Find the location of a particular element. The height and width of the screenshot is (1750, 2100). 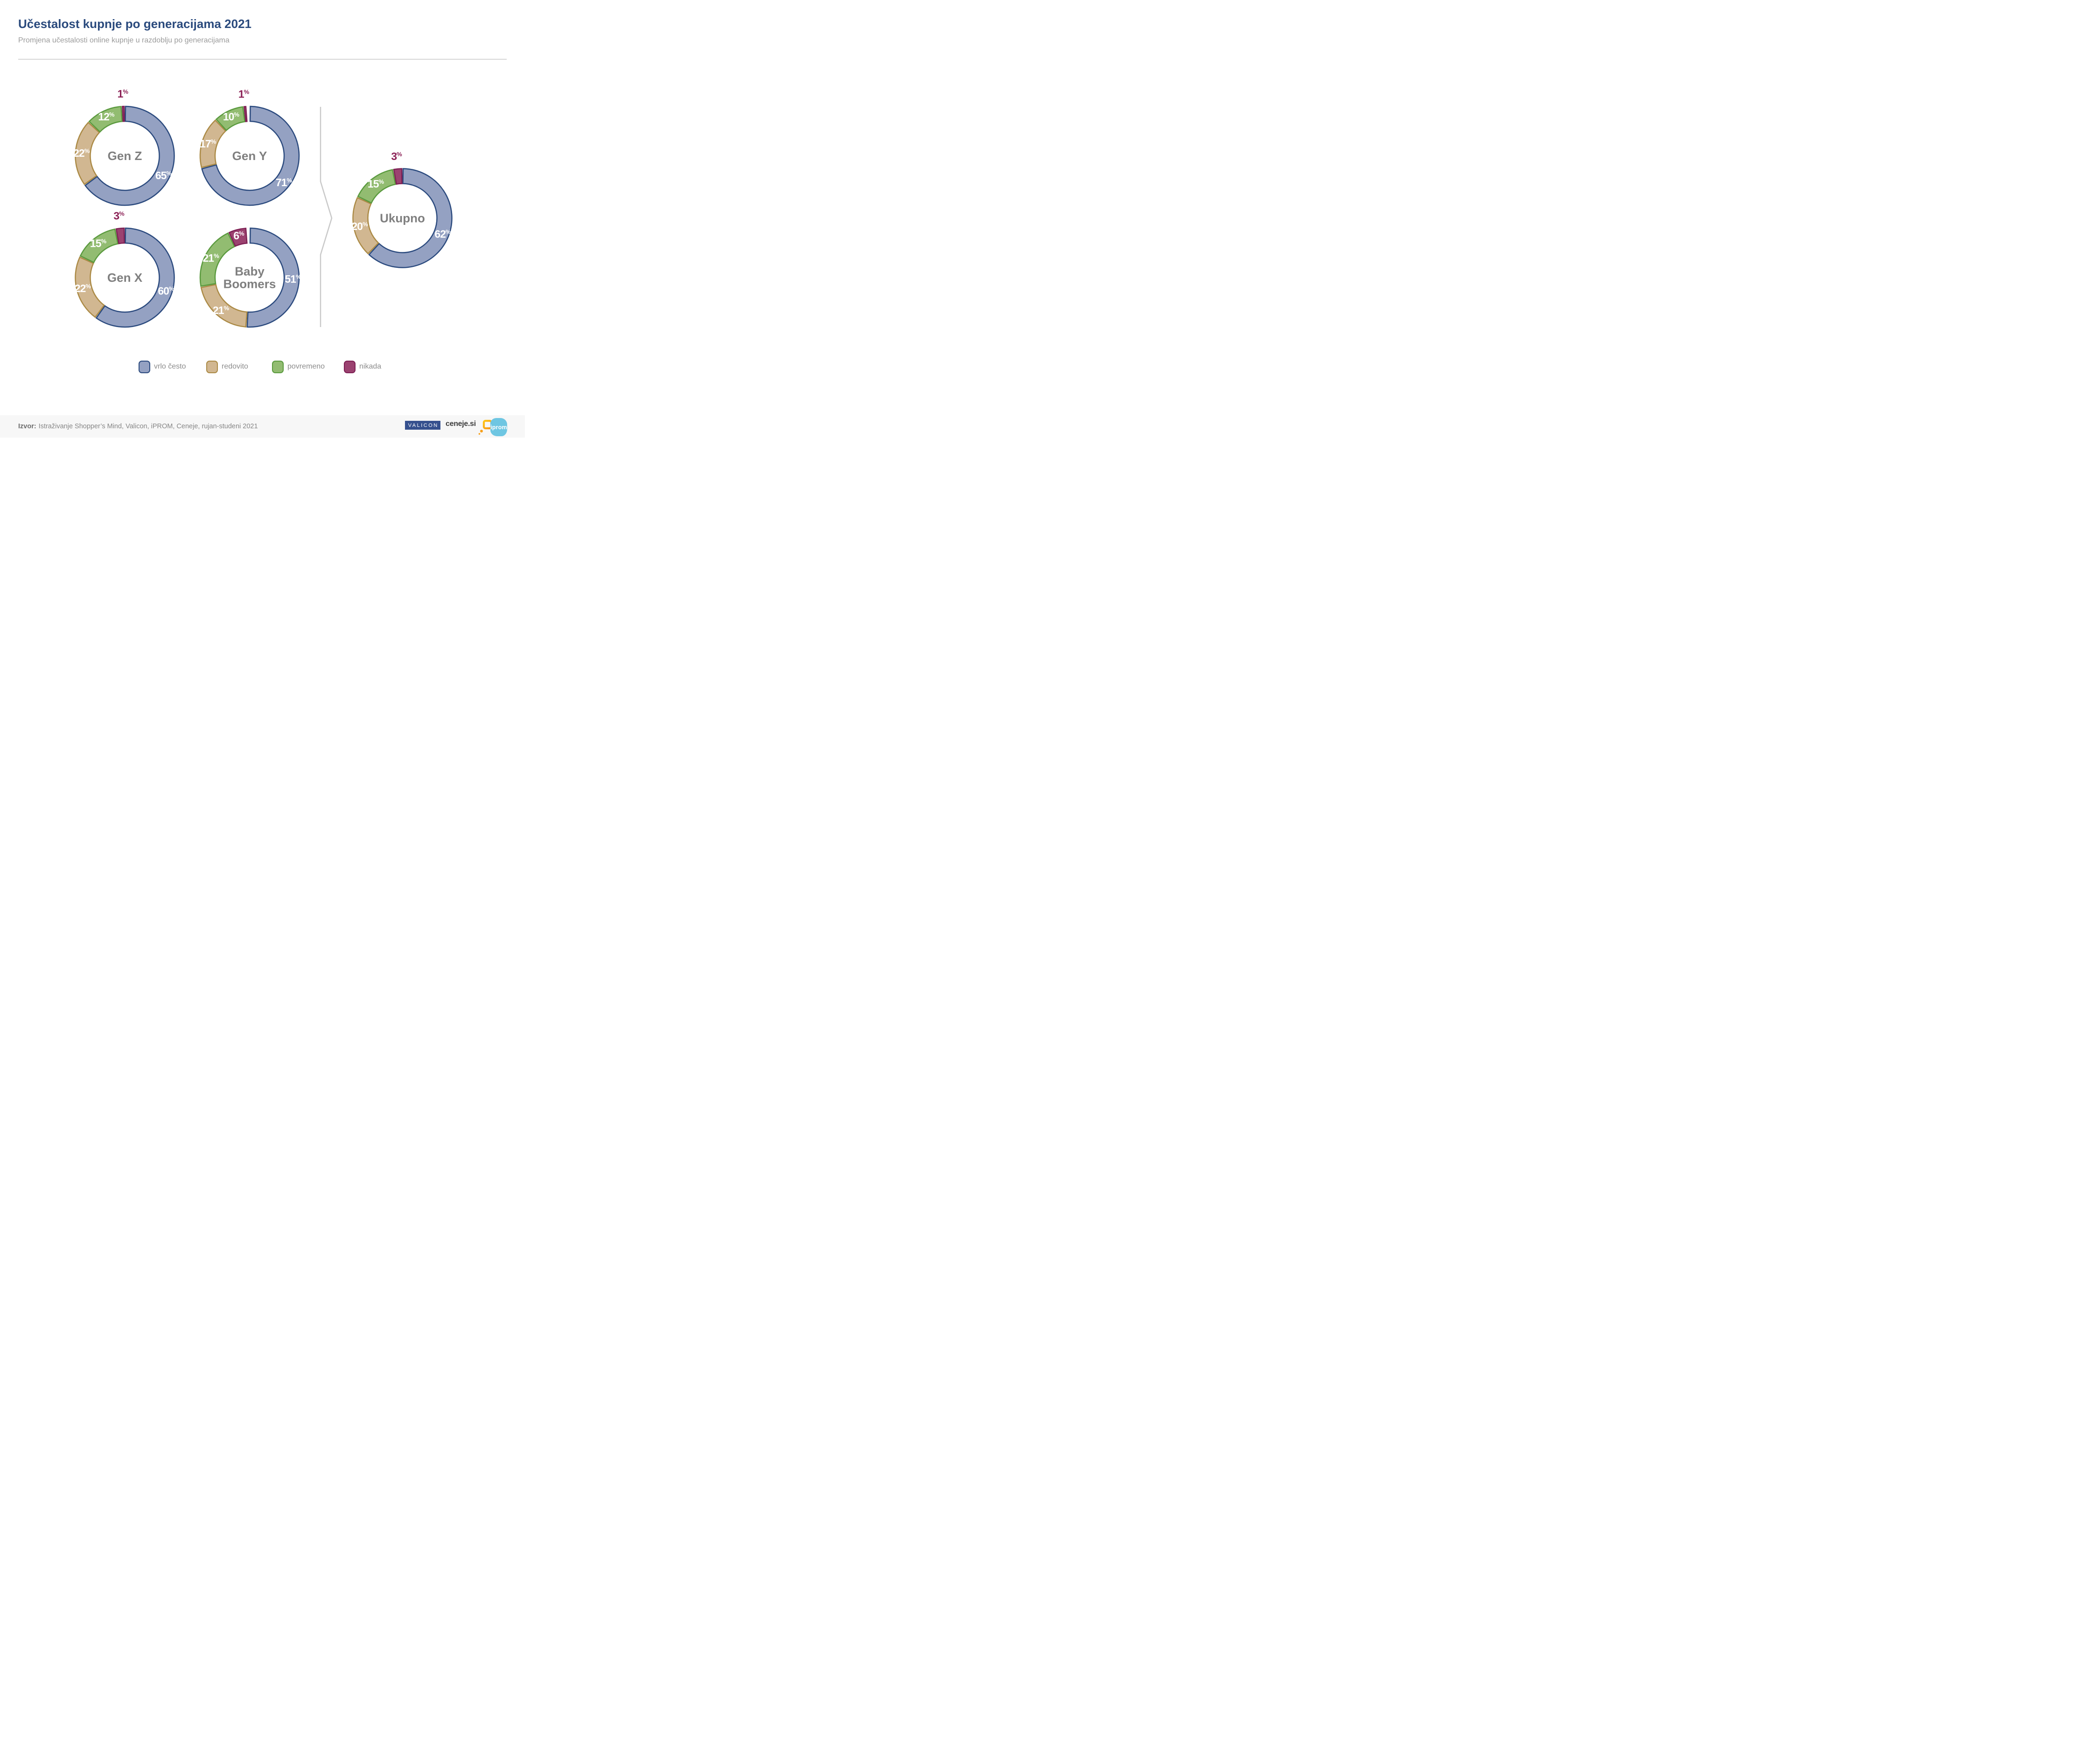

donut-center-label-baby-boomers: Baby Boomers is located at coordinates (250, 278).